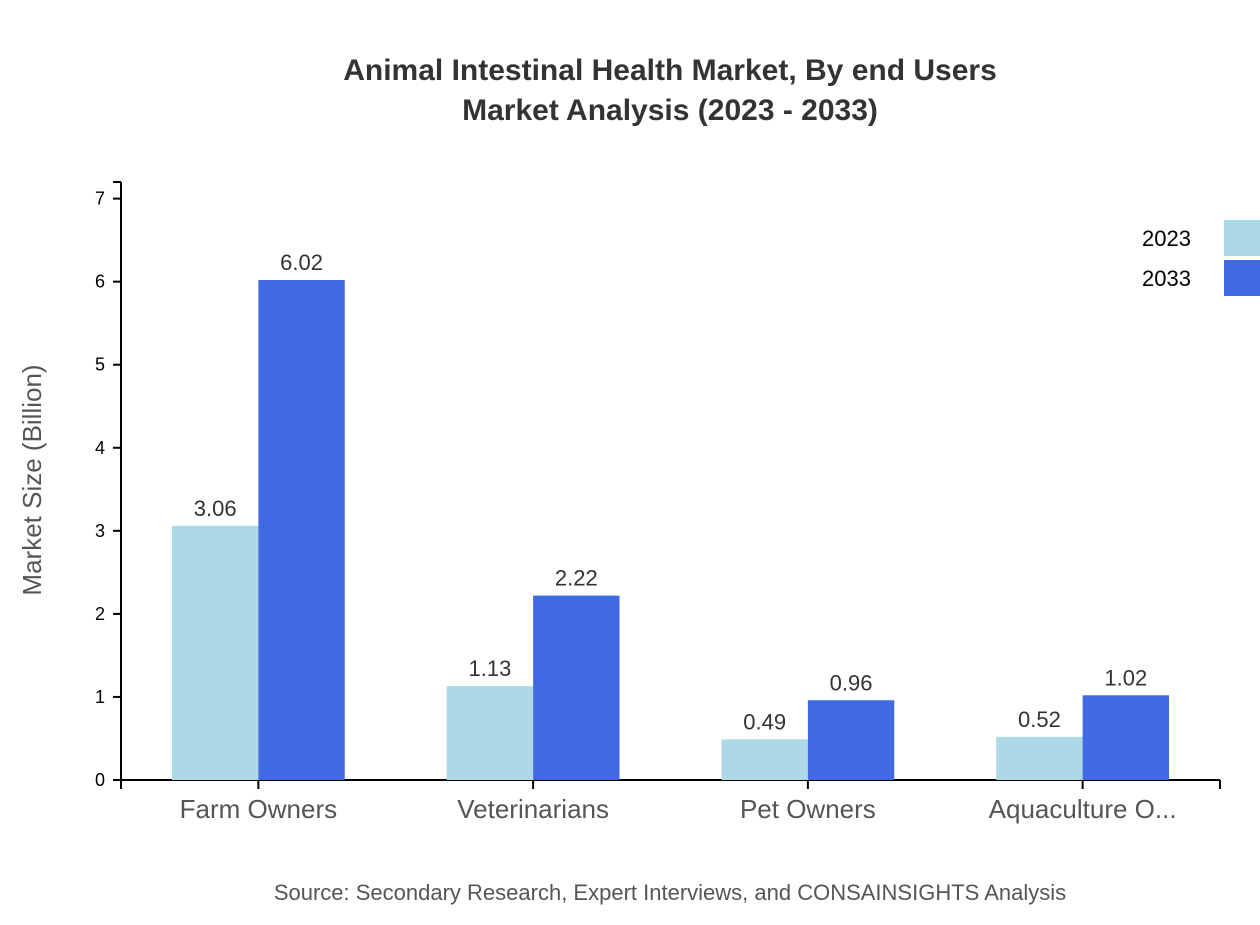 This screenshot has height=925, width=1260. I want to click on y-tick-label: 3, so click(100, 531).